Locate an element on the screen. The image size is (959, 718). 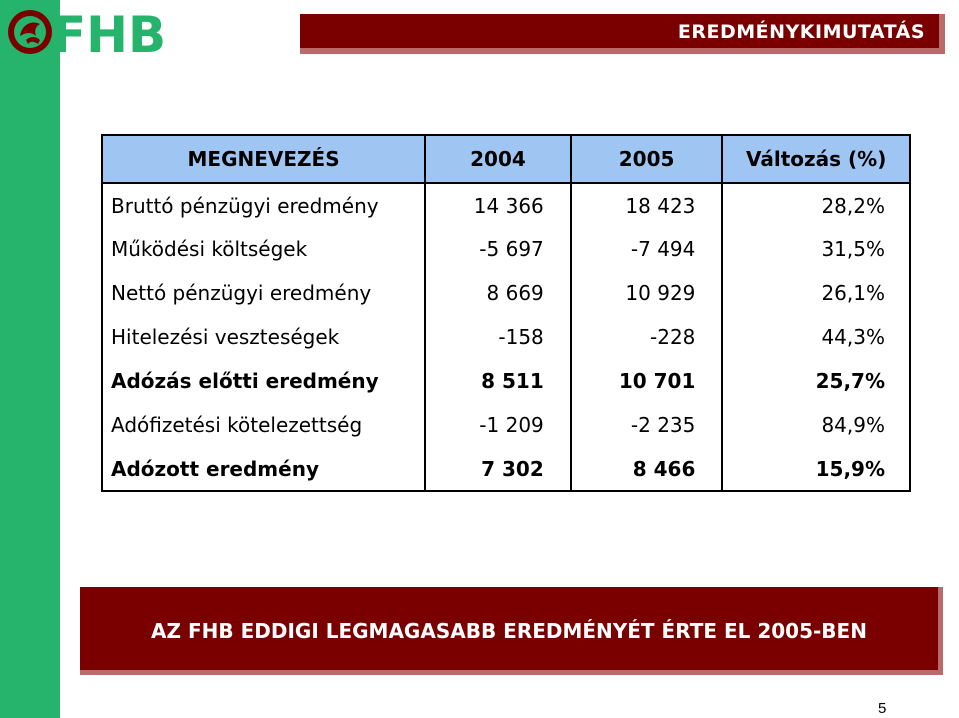
table-row: Nettó pénzügyi eredmény 8 669 10 929 26,1% is located at coordinates (505, 293).